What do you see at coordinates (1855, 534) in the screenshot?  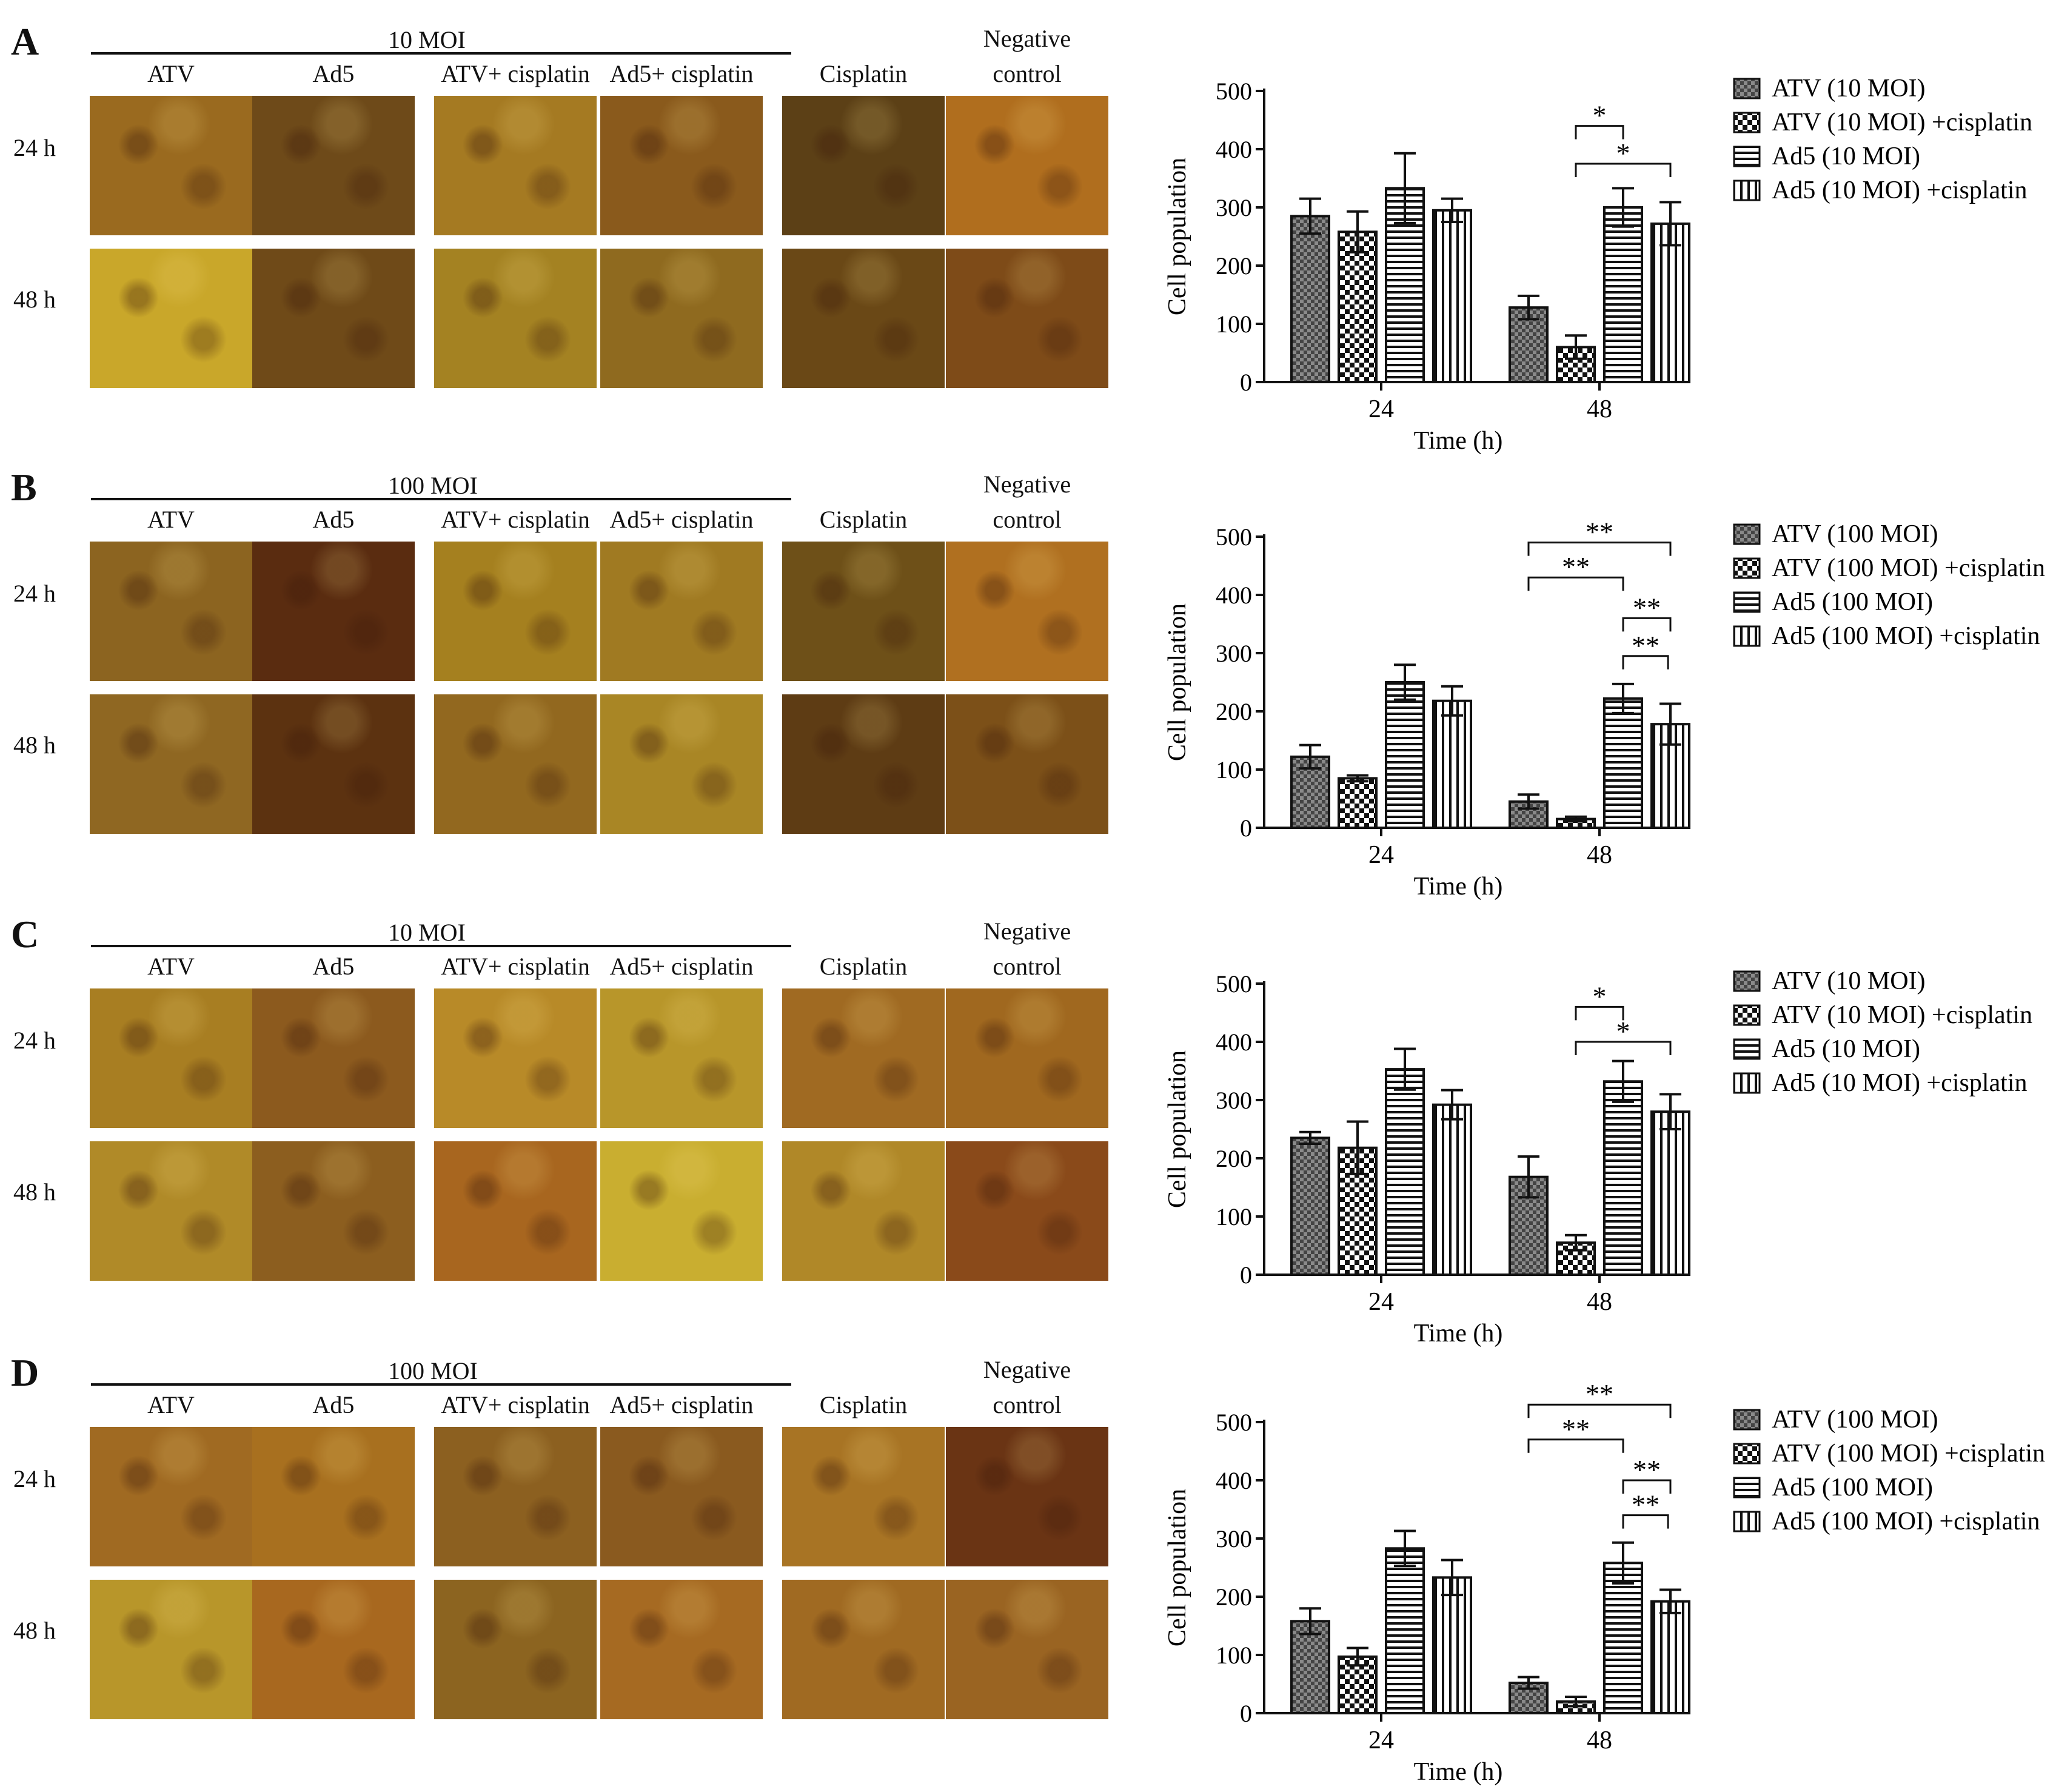 I see `legend-label: ATV (100 MOI)` at bounding box center [1855, 534].